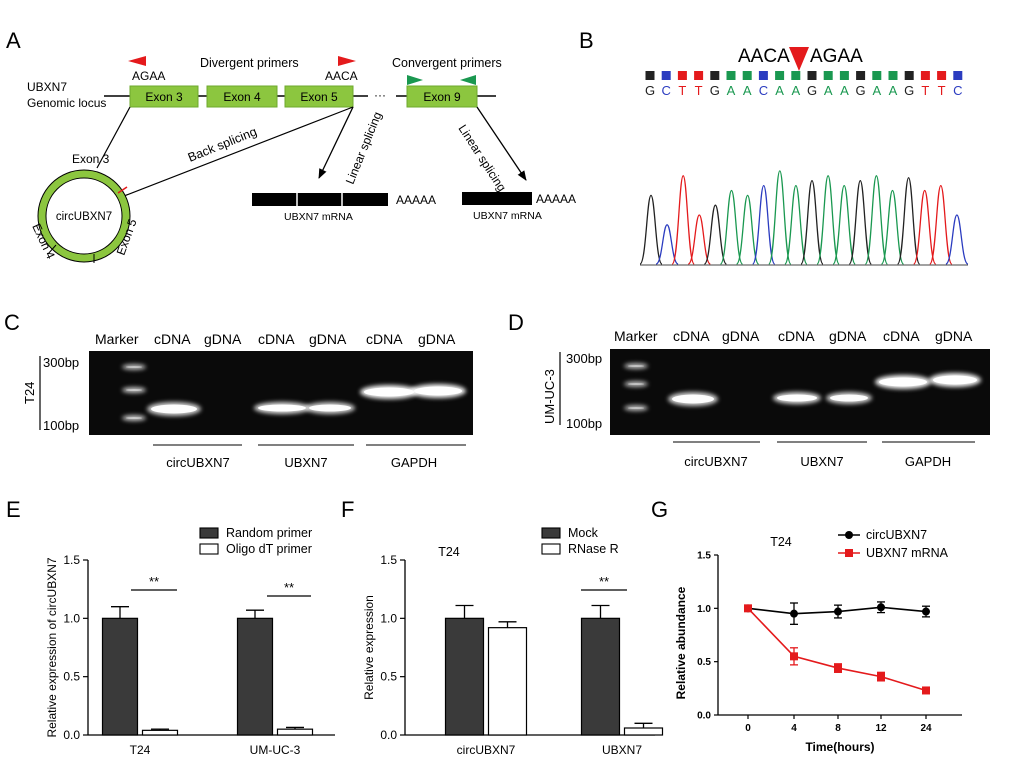  Describe the element at coordinates (269, 549) in the screenshot. I see `legend-label: Oligo dT primer` at that location.